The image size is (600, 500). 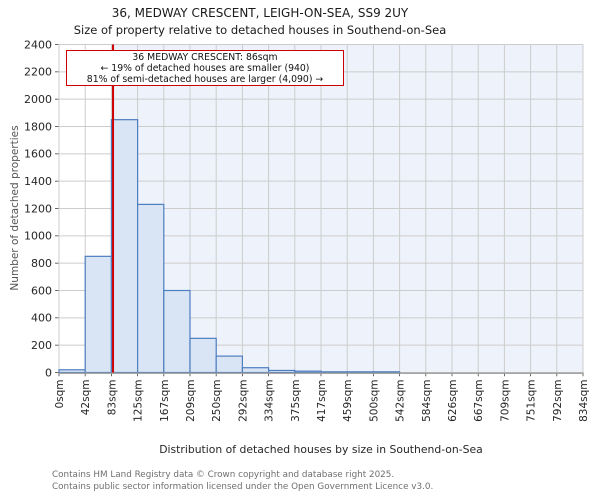 I want to click on x-tick-label: 167sqm, so click(x=165, y=401).